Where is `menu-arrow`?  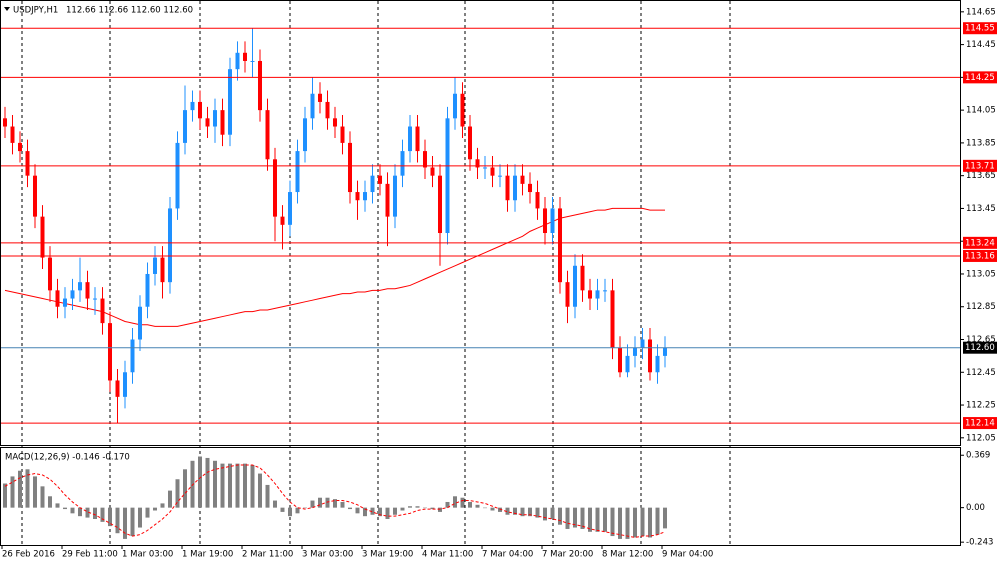 menu-arrow is located at coordinates (7, 9).